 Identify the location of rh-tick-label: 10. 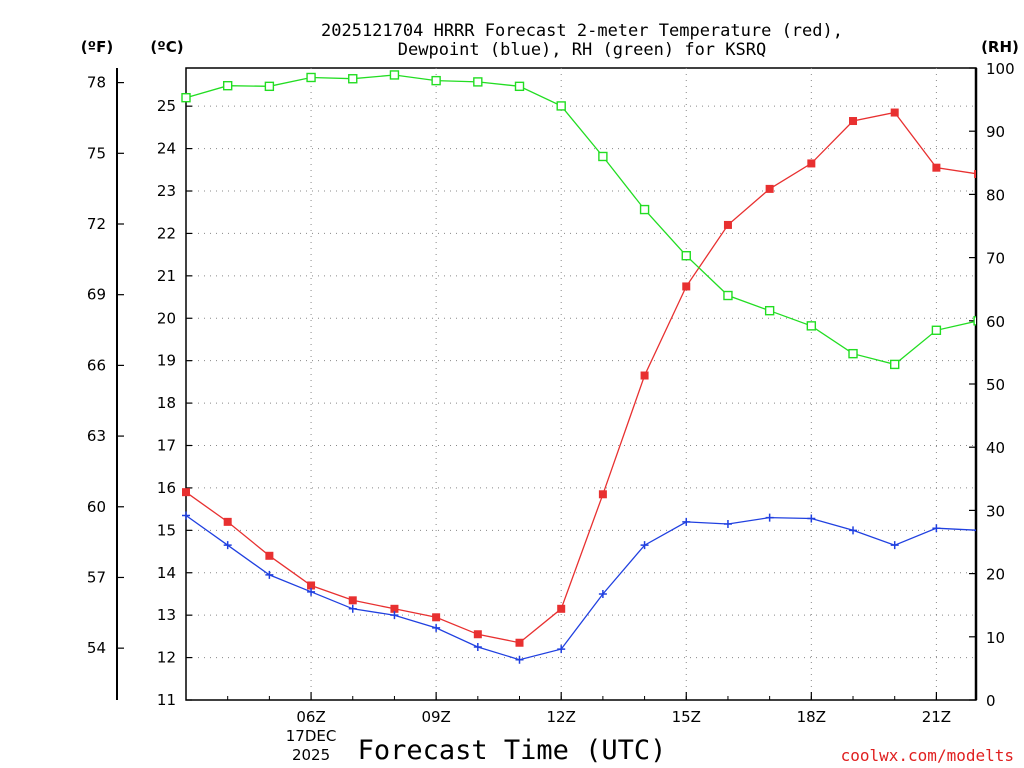
(995, 638).